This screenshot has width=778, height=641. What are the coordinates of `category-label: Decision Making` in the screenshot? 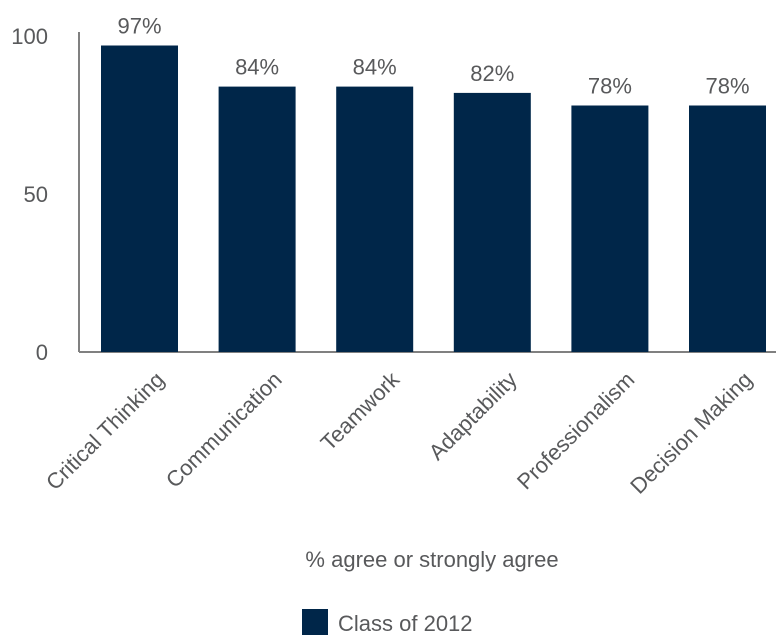 It's located at (691, 433).